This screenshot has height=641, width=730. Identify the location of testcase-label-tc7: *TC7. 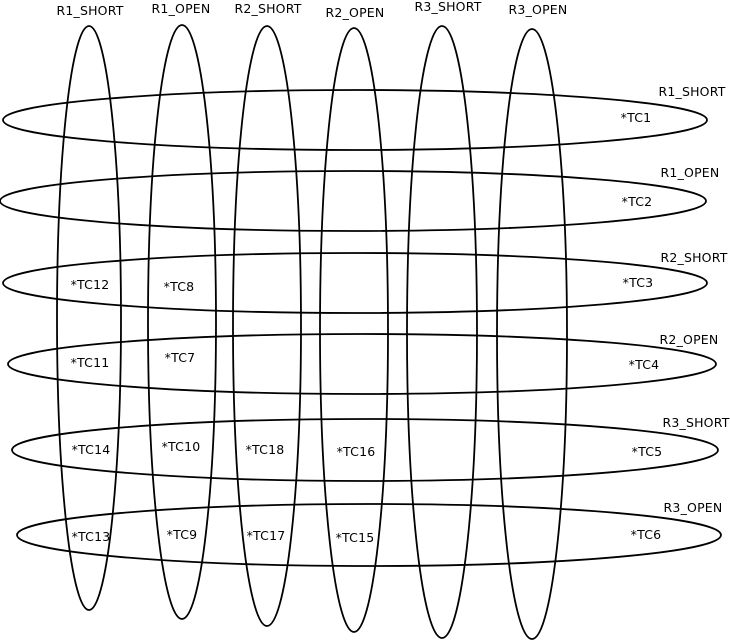
(180, 357).